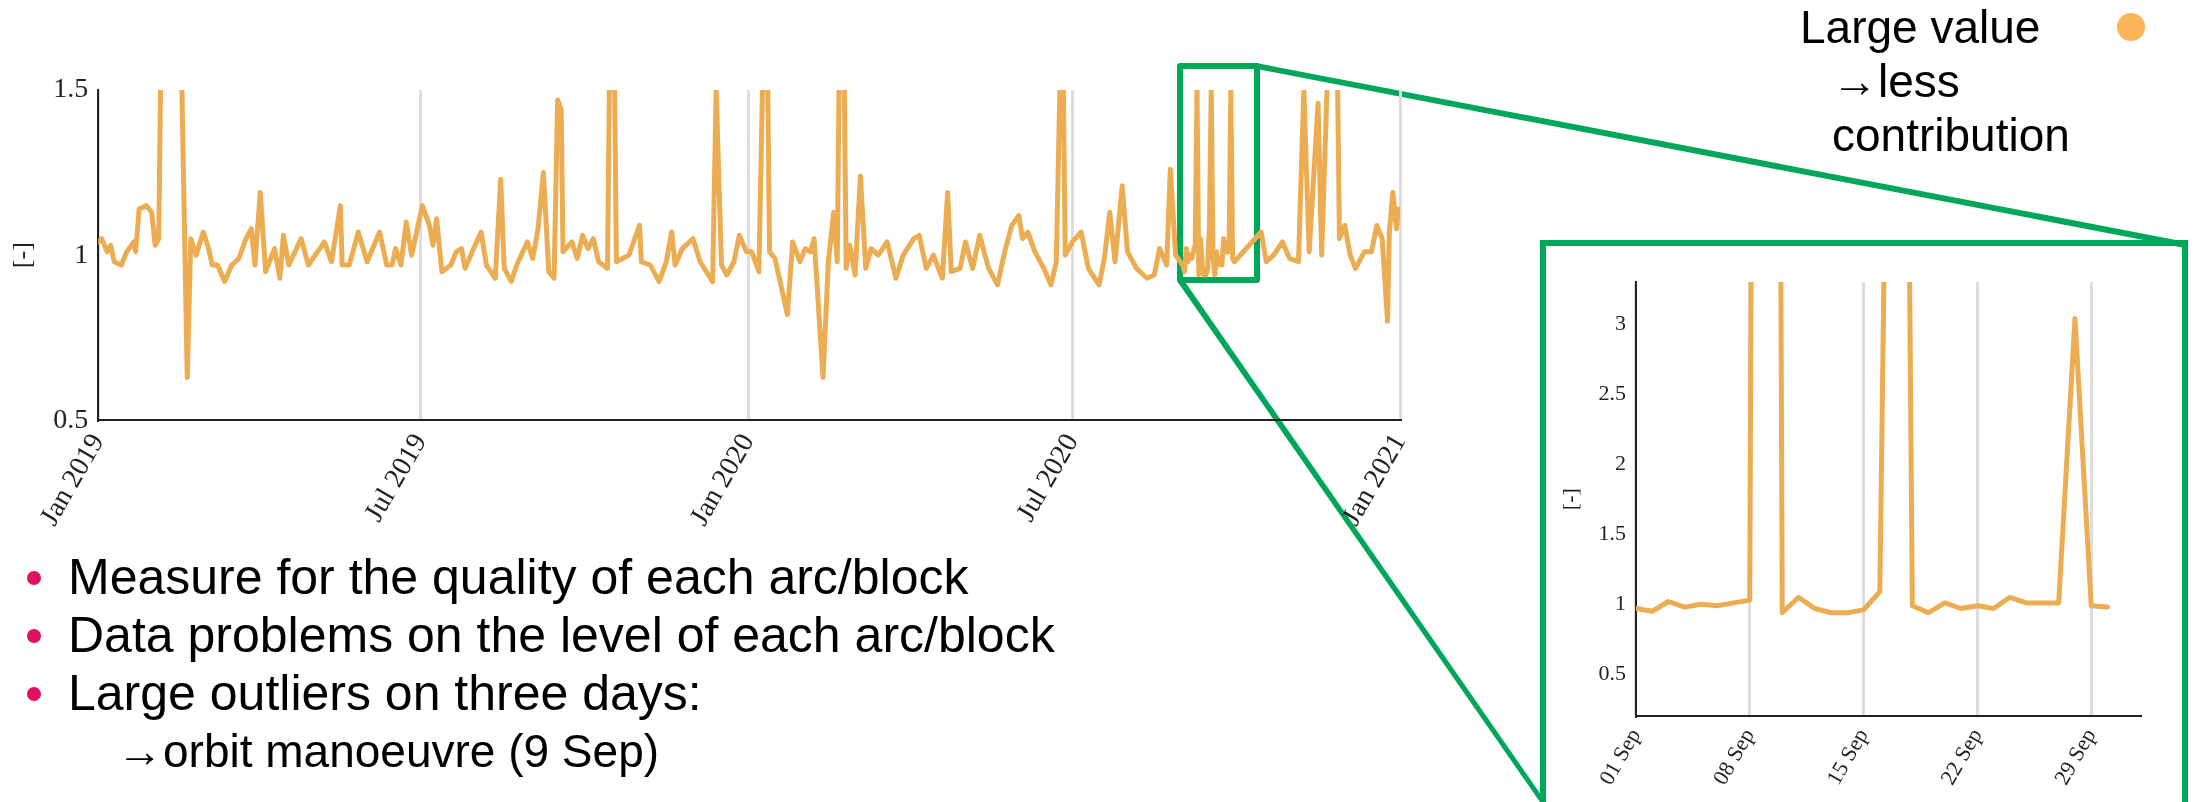  What do you see at coordinates (1619, 756) in the screenshot?
I see `x-tick-label: 01 Sep` at bounding box center [1619, 756].